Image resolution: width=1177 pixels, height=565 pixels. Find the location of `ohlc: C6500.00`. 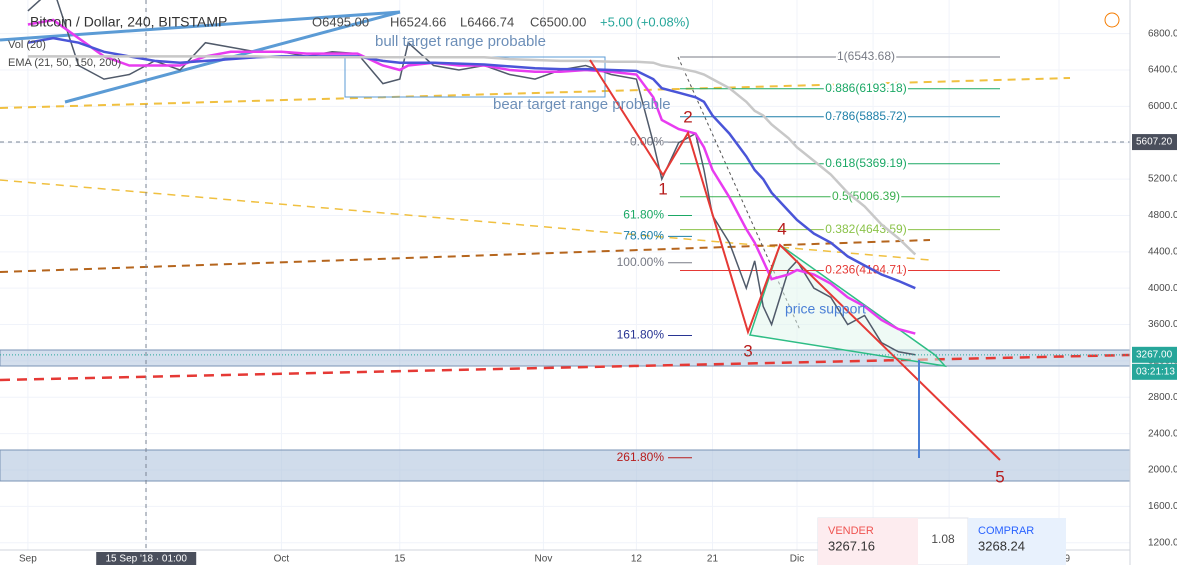

ohlc: C6500.00 is located at coordinates (558, 21).